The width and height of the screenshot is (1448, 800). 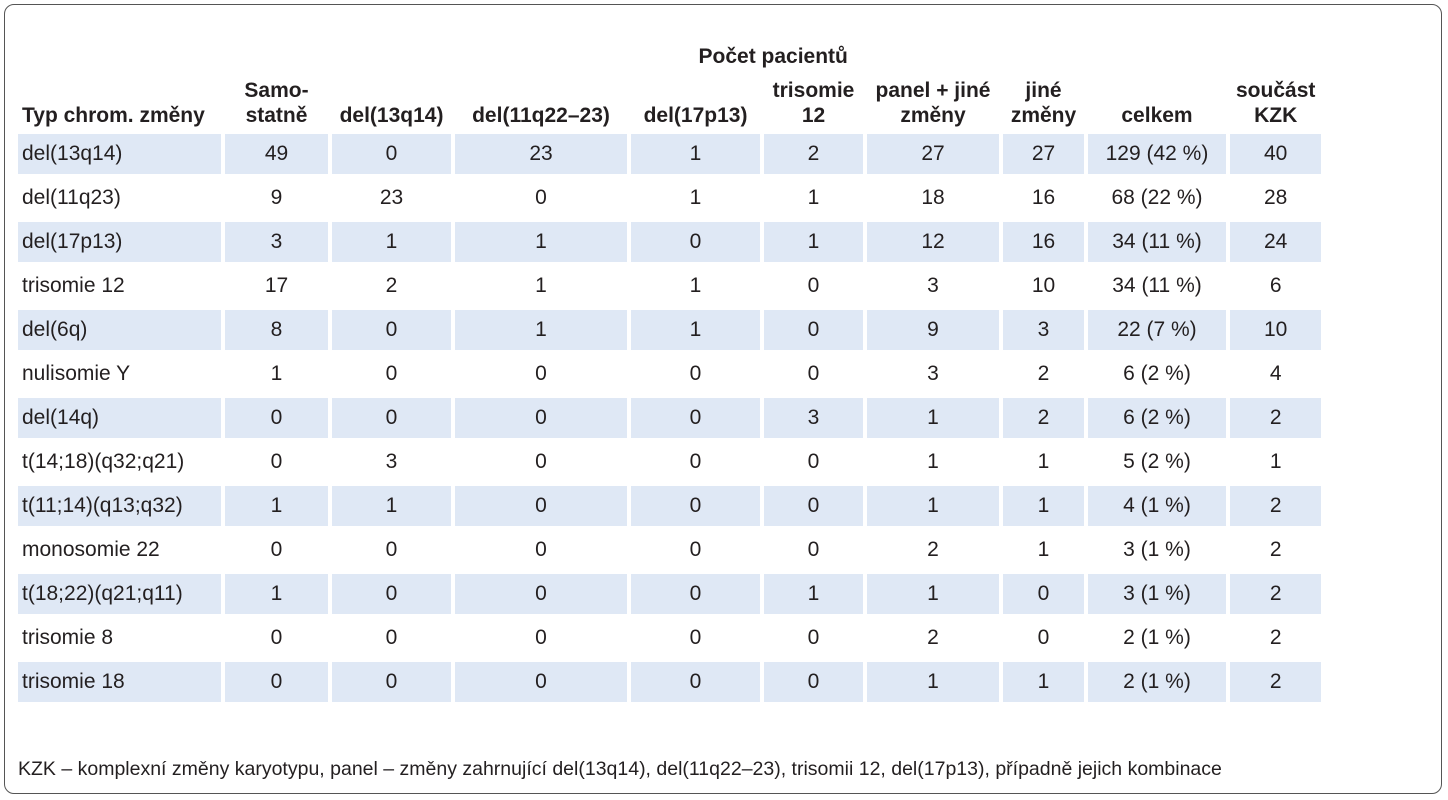 I want to click on table-row: del(14q) 0 0 0 0 3 1 2 6 (2 %) 2, so click(x=670, y=418).